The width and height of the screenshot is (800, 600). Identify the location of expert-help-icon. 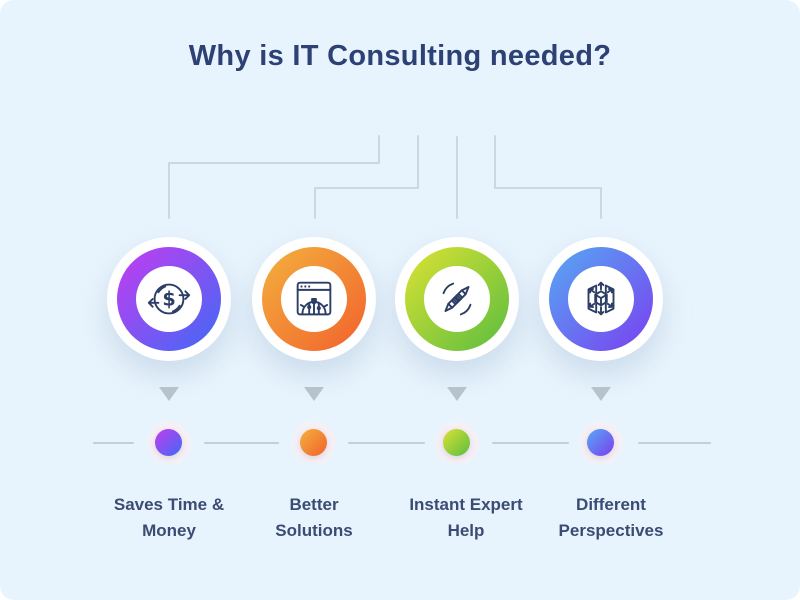
(457, 299).